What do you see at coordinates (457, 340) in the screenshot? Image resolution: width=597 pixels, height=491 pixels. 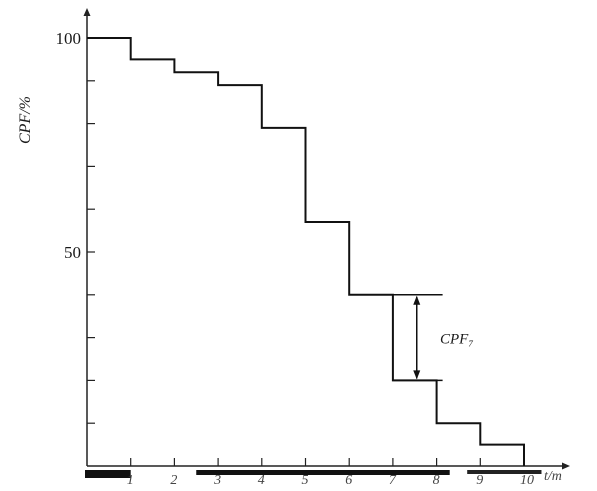 I see `cpf7-annotation-label: CPF₇` at bounding box center [457, 340].